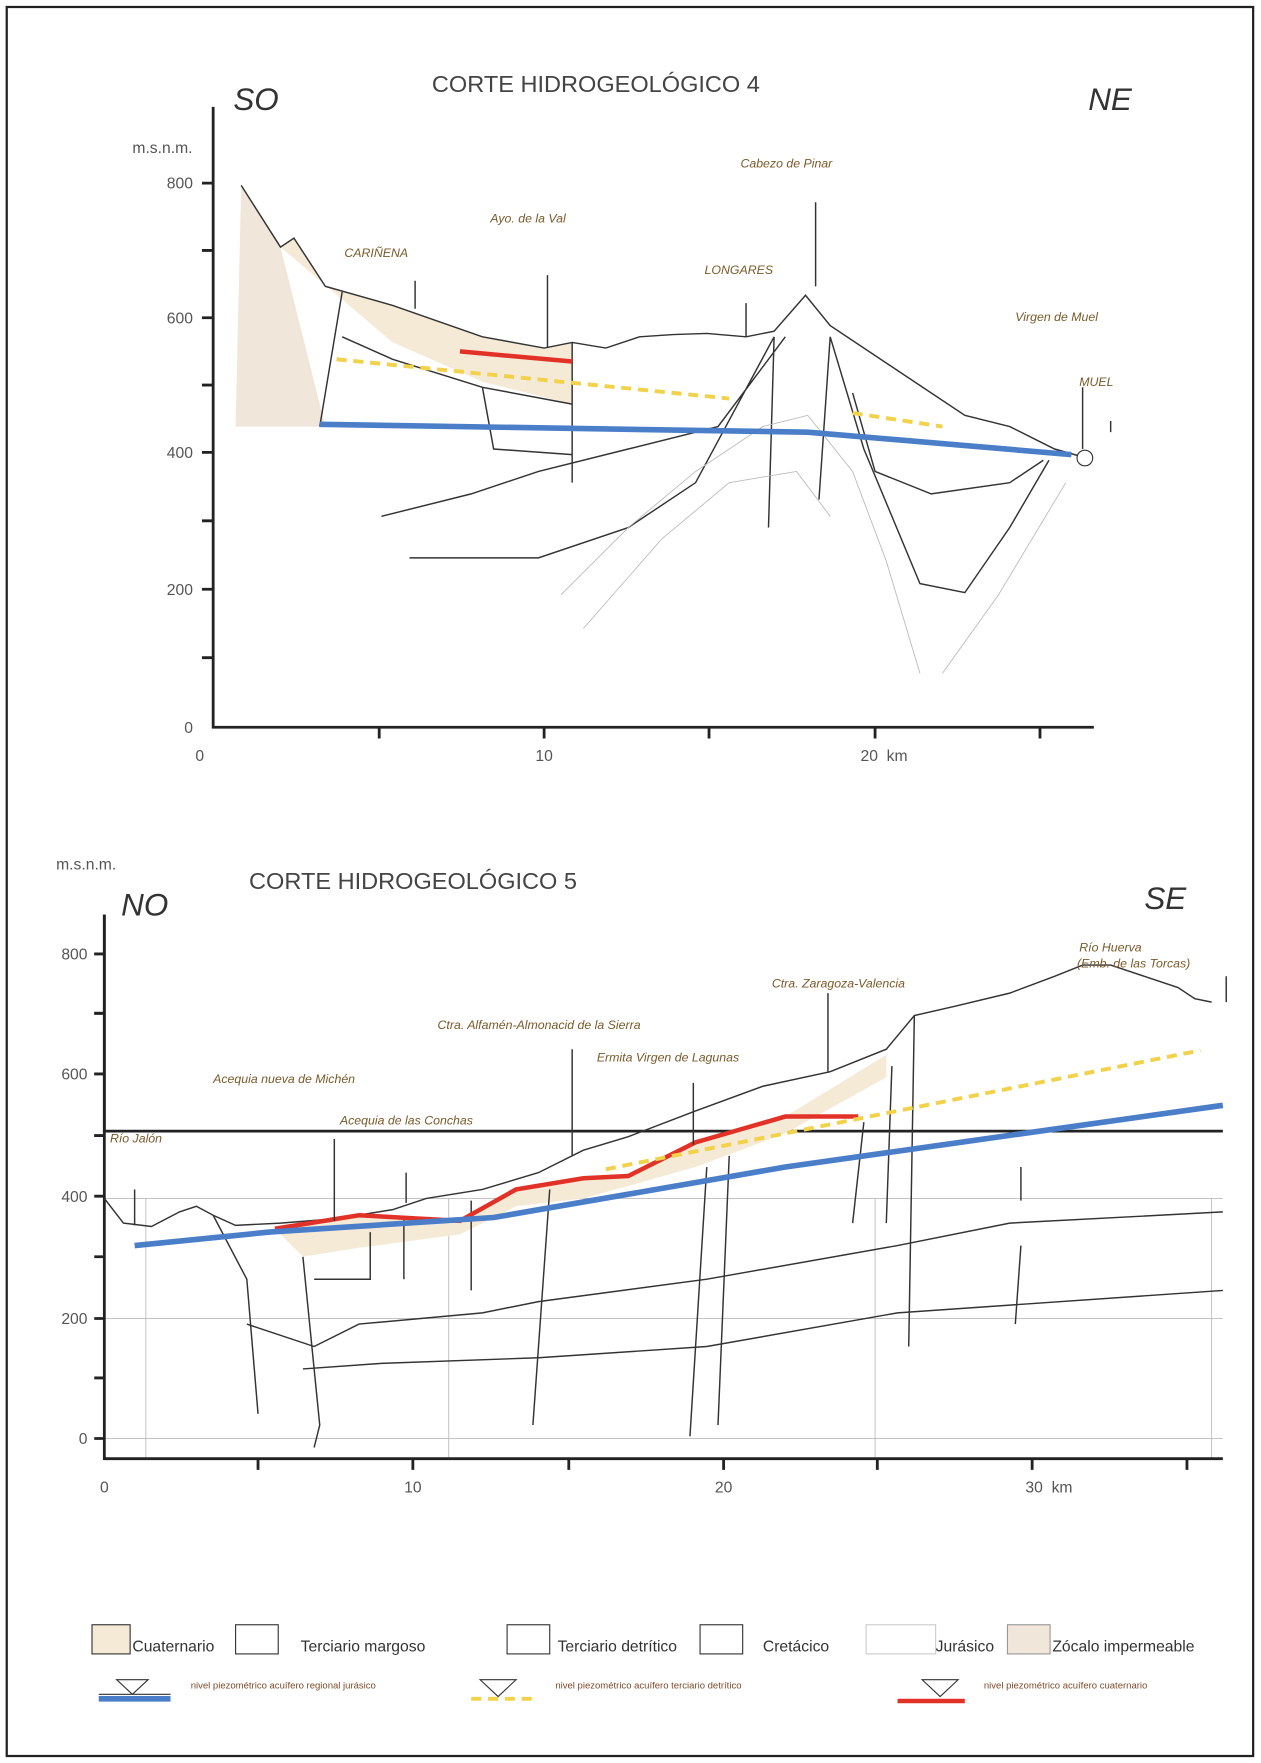 This screenshot has width=1261, height=1763. I want to click on cretacic-grid, so click(663, 1328).